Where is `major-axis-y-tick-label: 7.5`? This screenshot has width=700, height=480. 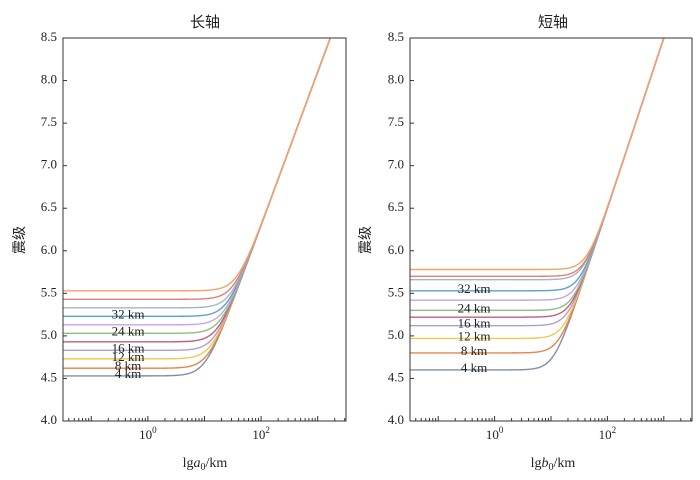 major-axis-y-tick-label: 7.5 is located at coordinates (49, 121).